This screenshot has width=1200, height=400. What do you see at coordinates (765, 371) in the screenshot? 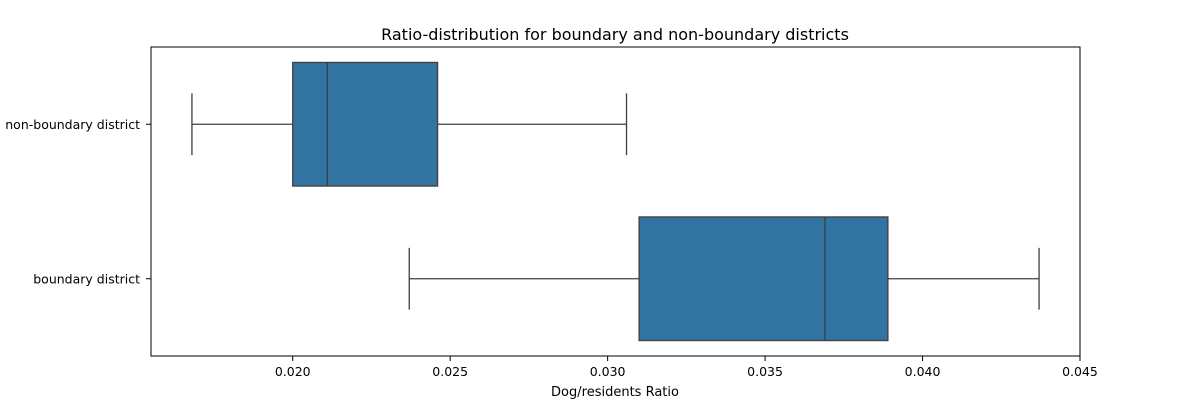
I see `x-tick-label: 0.035` at bounding box center [765, 371].